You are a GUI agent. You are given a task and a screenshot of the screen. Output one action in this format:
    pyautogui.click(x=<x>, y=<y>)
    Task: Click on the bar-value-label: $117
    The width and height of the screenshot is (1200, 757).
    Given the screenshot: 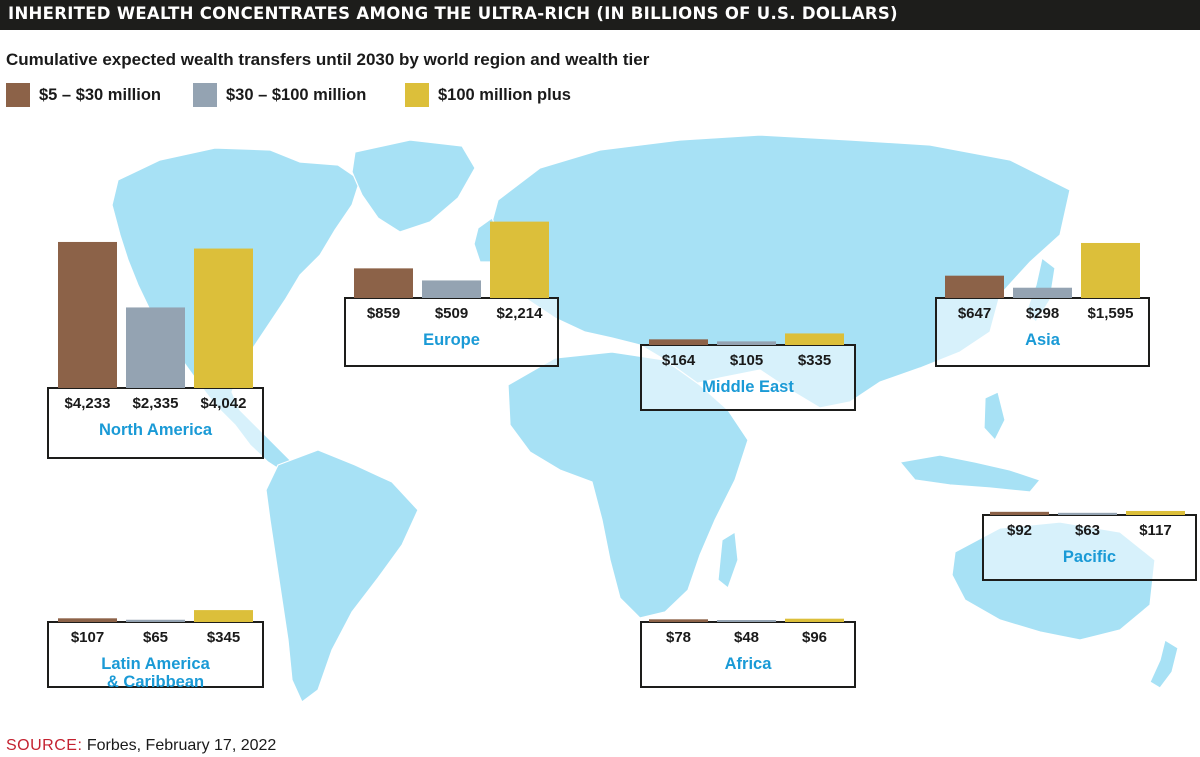 What is the action you would take?
    pyautogui.click(x=1155, y=530)
    